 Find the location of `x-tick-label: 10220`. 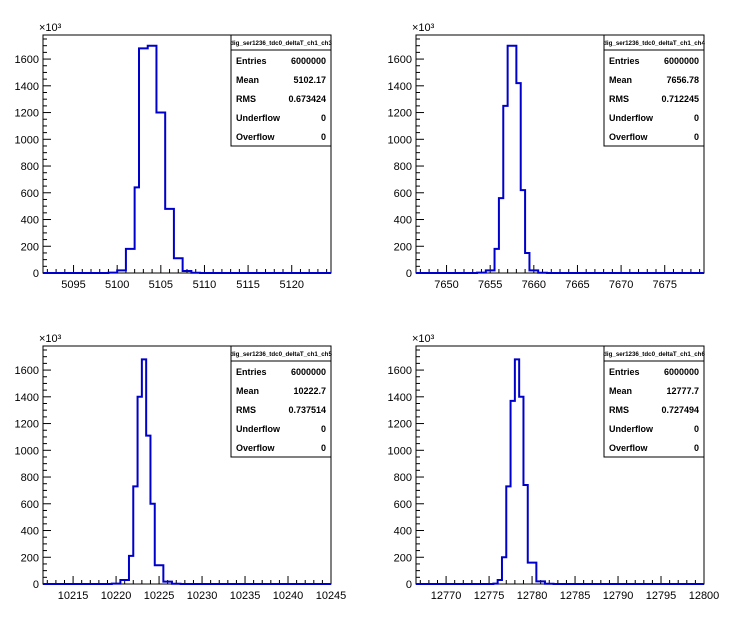

x-tick-label: 10220 is located at coordinates (116, 596).